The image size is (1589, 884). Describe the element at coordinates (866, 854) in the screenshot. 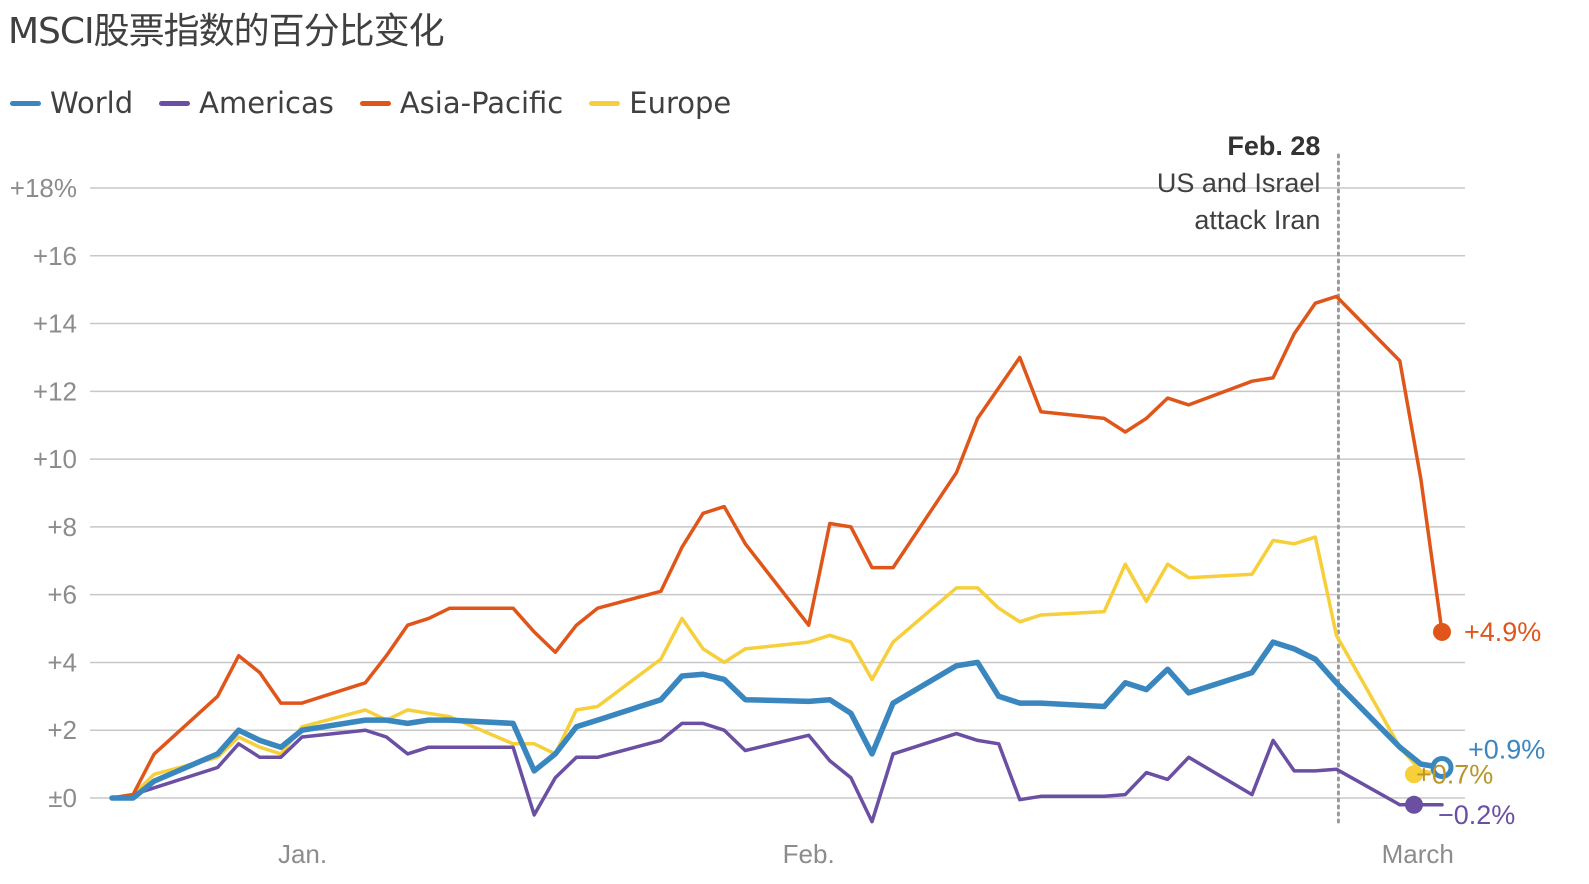

I see `x-axis: Jan. Feb. March` at that location.